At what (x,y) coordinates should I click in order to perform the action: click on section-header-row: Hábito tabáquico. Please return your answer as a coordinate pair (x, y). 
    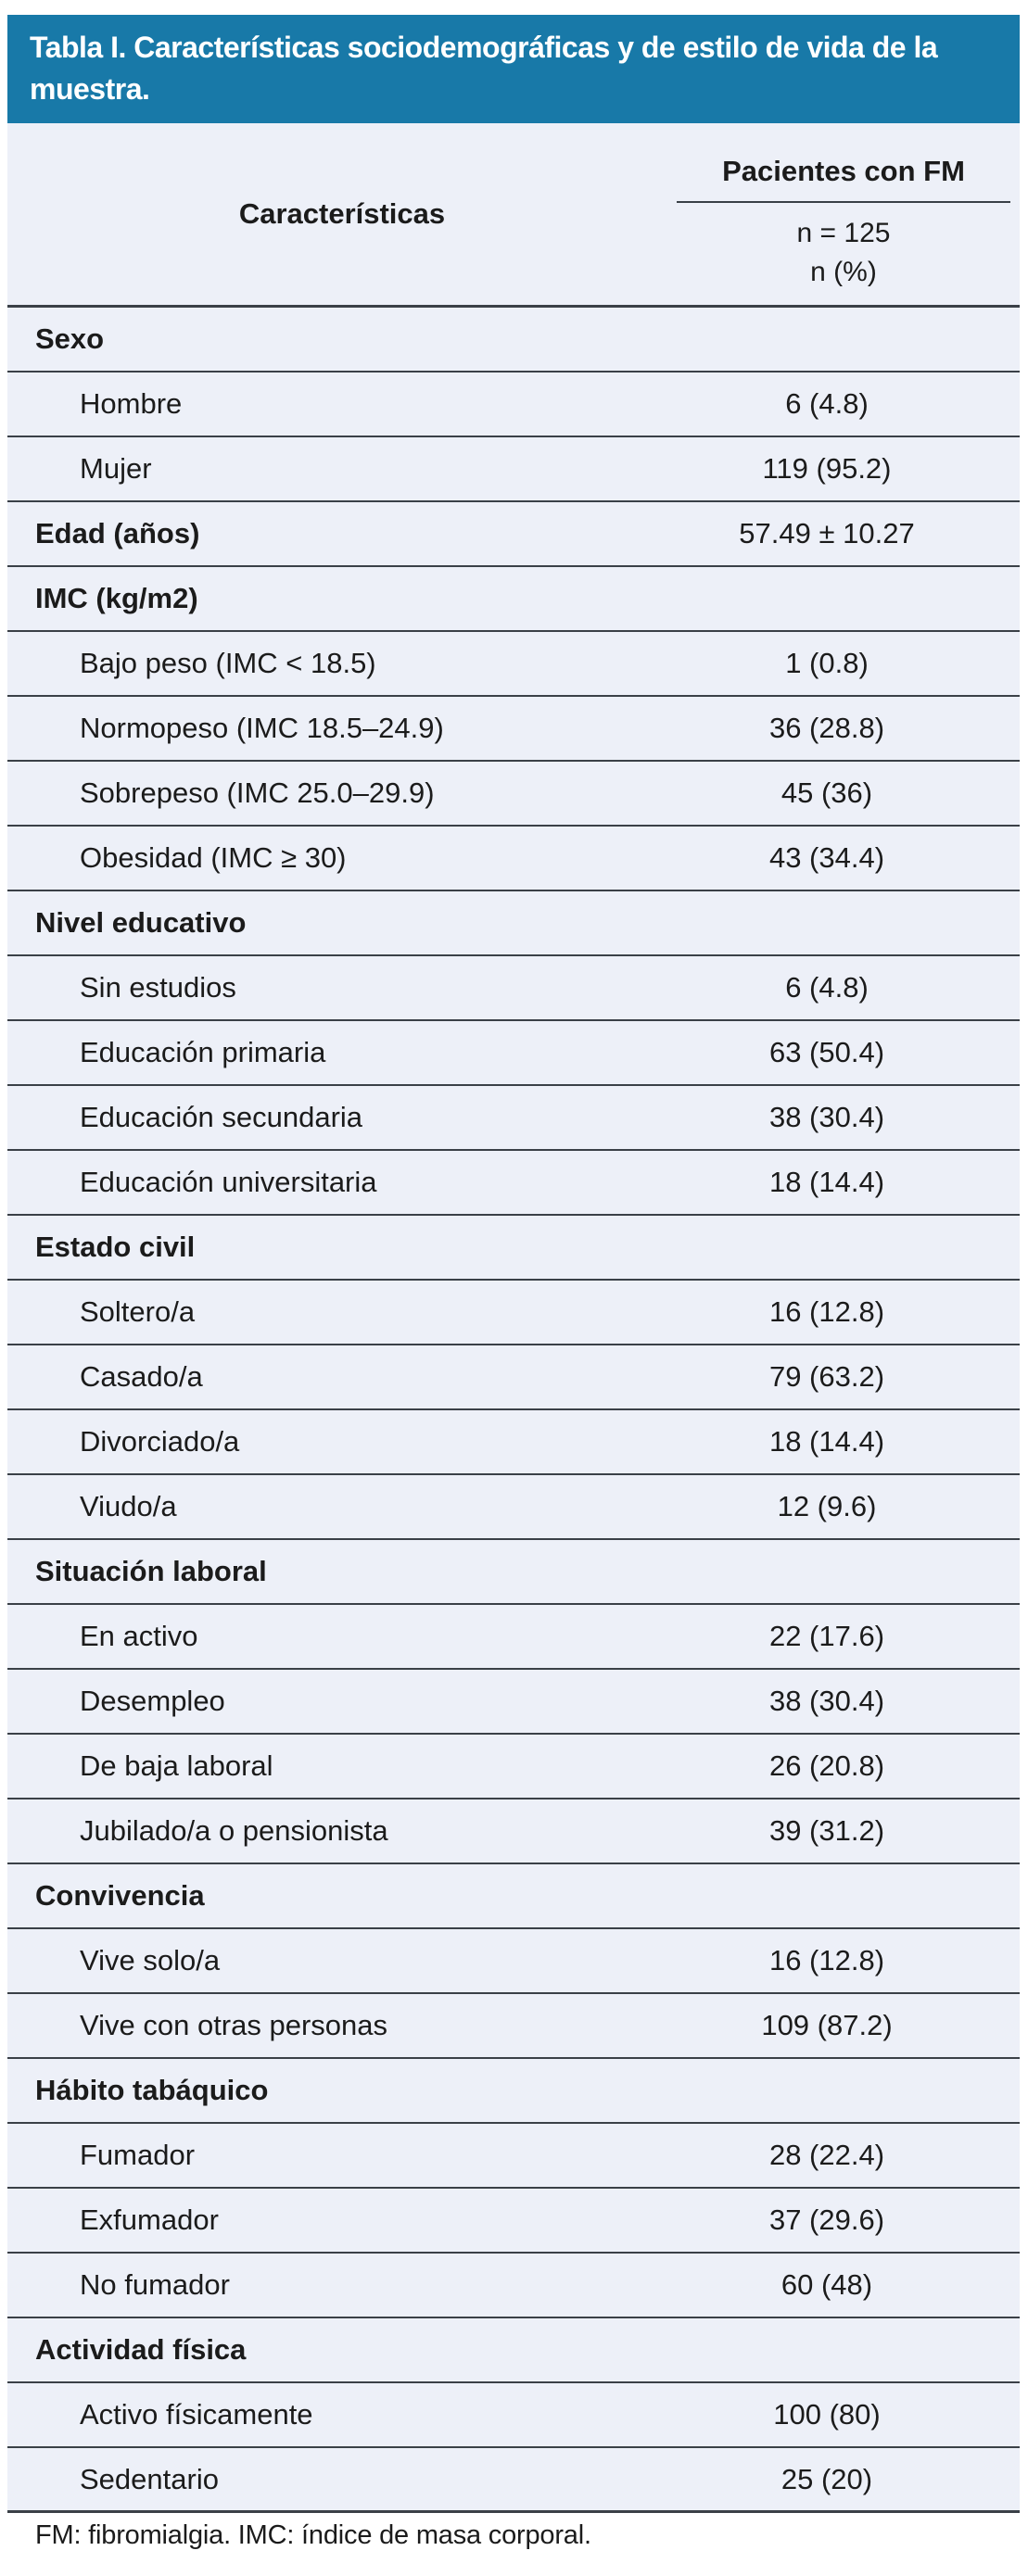
    Looking at the image, I should click on (513, 2091).